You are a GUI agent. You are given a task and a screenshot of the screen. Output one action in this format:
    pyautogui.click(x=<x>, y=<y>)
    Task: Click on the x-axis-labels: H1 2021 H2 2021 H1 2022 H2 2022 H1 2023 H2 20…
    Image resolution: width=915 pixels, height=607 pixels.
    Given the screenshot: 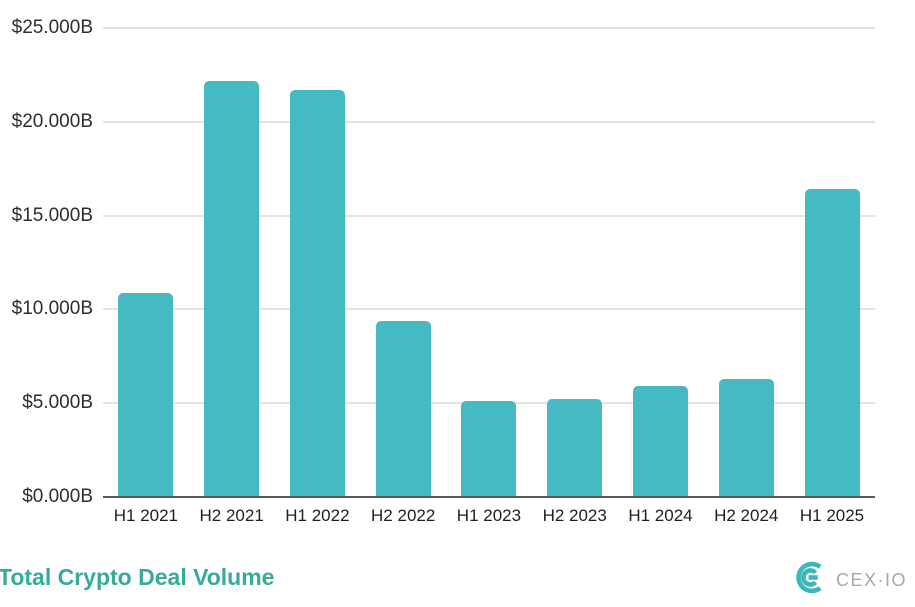 What is the action you would take?
    pyautogui.click(x=489, y=516)
    